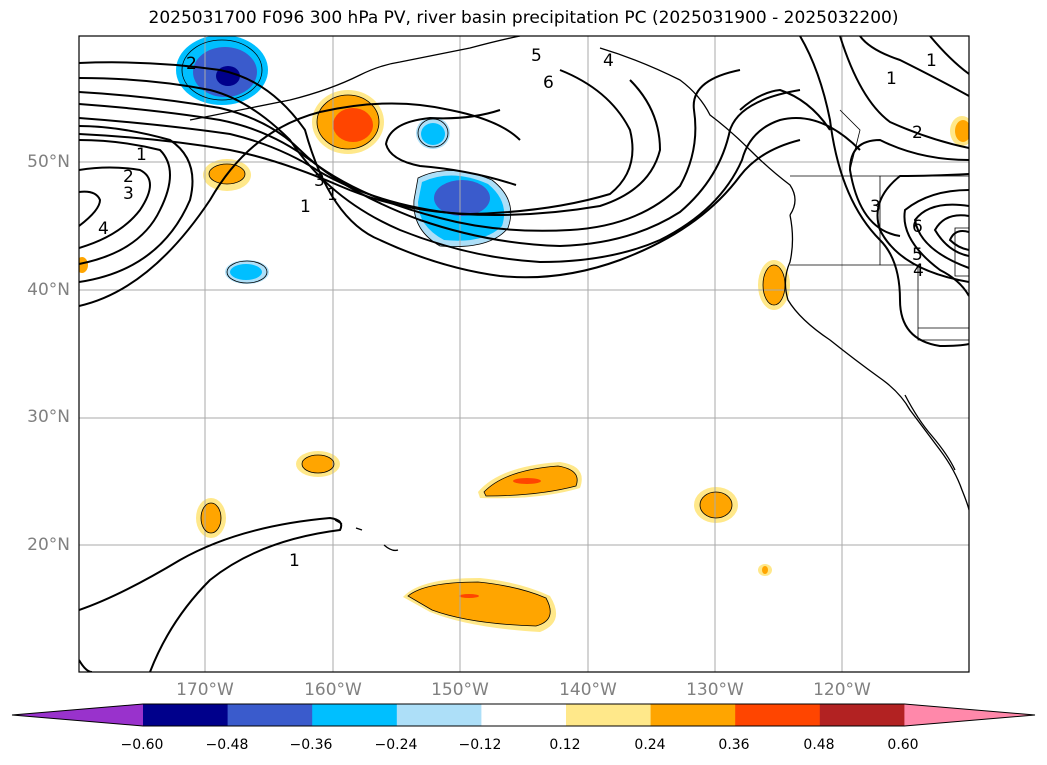  I want to click on us-west-coast, so click(876, 362).